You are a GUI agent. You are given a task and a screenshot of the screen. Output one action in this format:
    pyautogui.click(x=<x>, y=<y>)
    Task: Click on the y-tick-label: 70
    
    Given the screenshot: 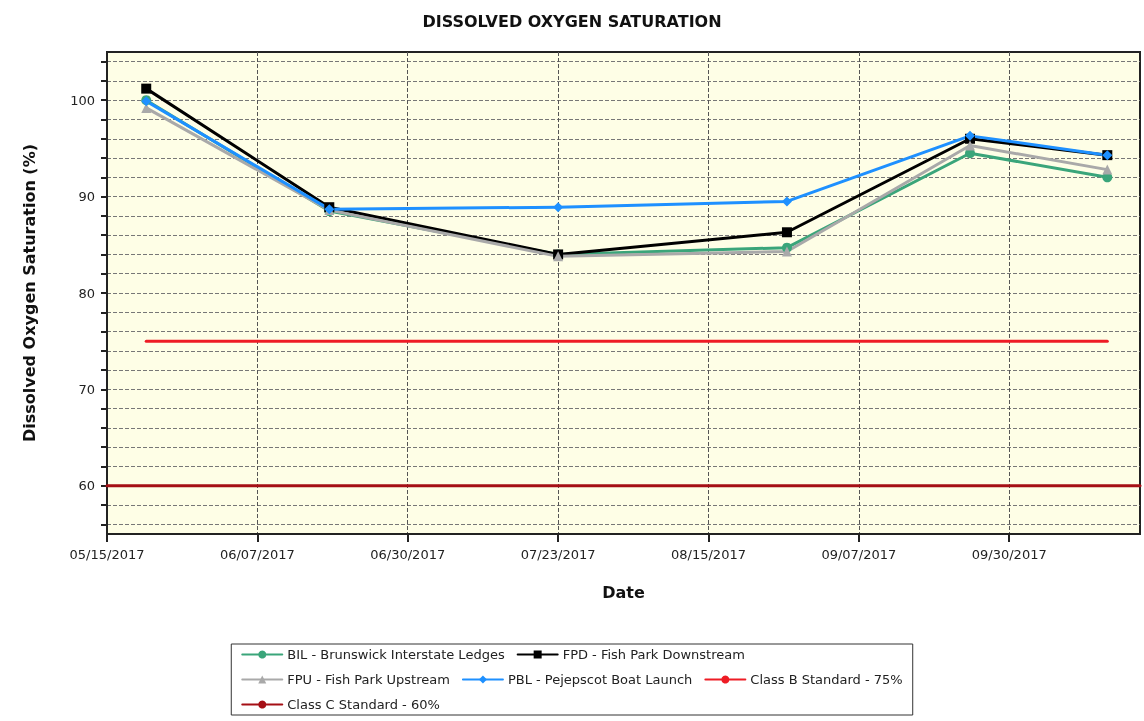 What is the action you would take?
    pyautogui.click(x=86, y=389)
    